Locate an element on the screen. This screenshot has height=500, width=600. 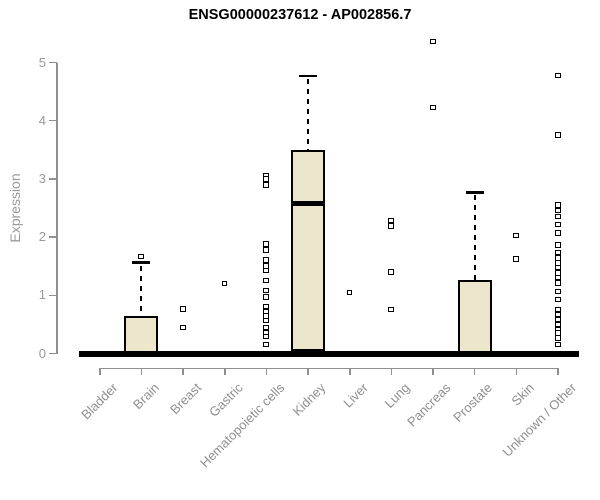
x-tick-label: Brain is located at coordinates (146, 396).